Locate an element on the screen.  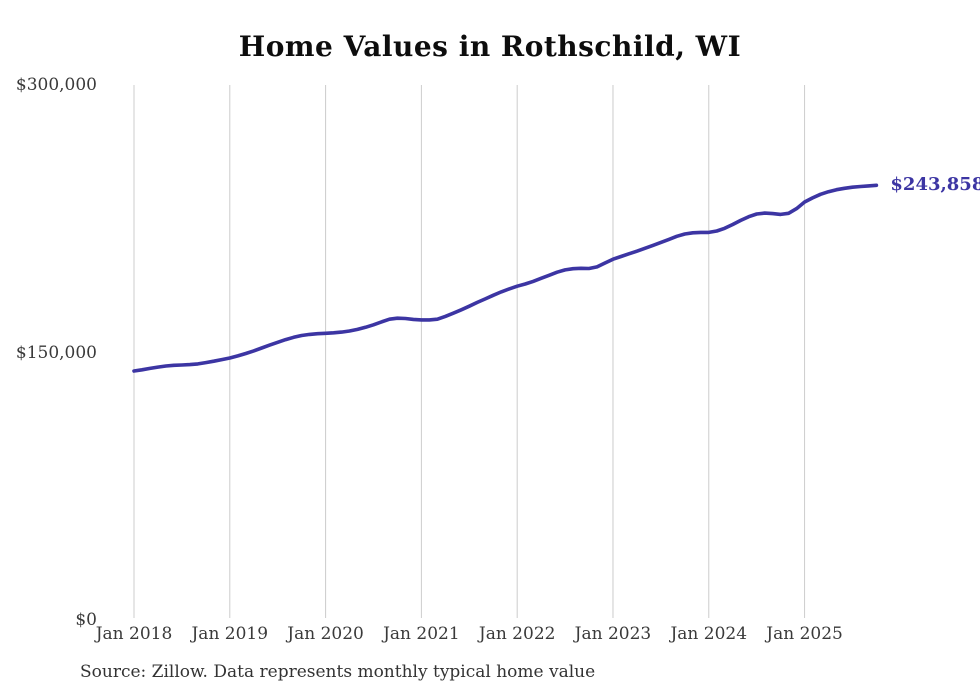
x-axis-label: Jan 2019 is located at coordinates (230, 634).